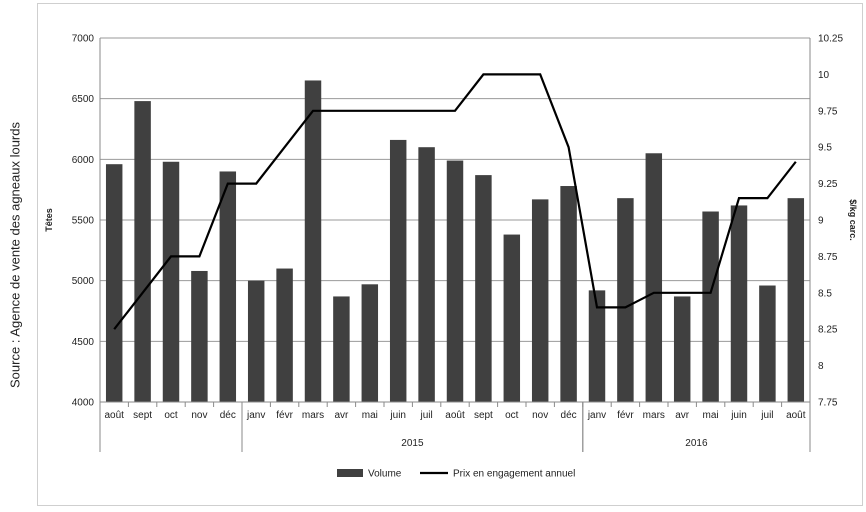 This screenshot has width=866, height=512. Describe the element at coordinates (69, 221) in the screenshot. I see `y-axis-left: 4000 4500 5000 5500 6000 6500 7000 Têtes` at that location.